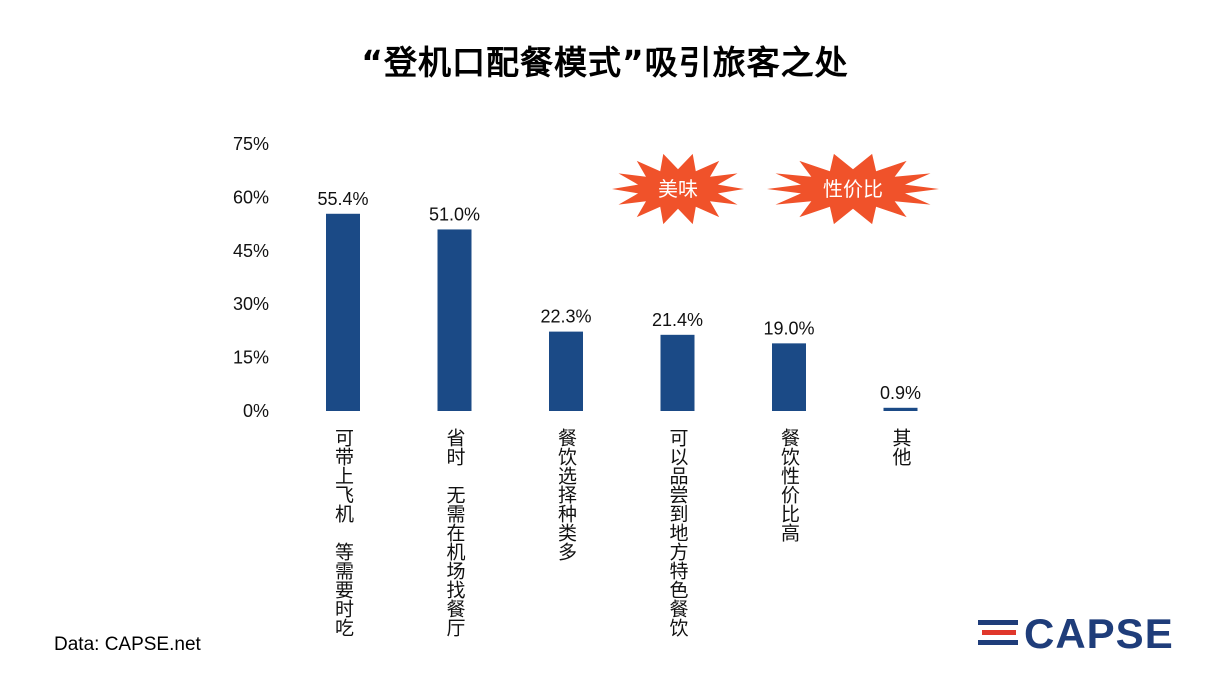 The image size is (1210, 678). What do you see at coordinates (565, 317) in the screenshot?
I see `bar-value-label: 22.3%` at bounding box center [565, 317].